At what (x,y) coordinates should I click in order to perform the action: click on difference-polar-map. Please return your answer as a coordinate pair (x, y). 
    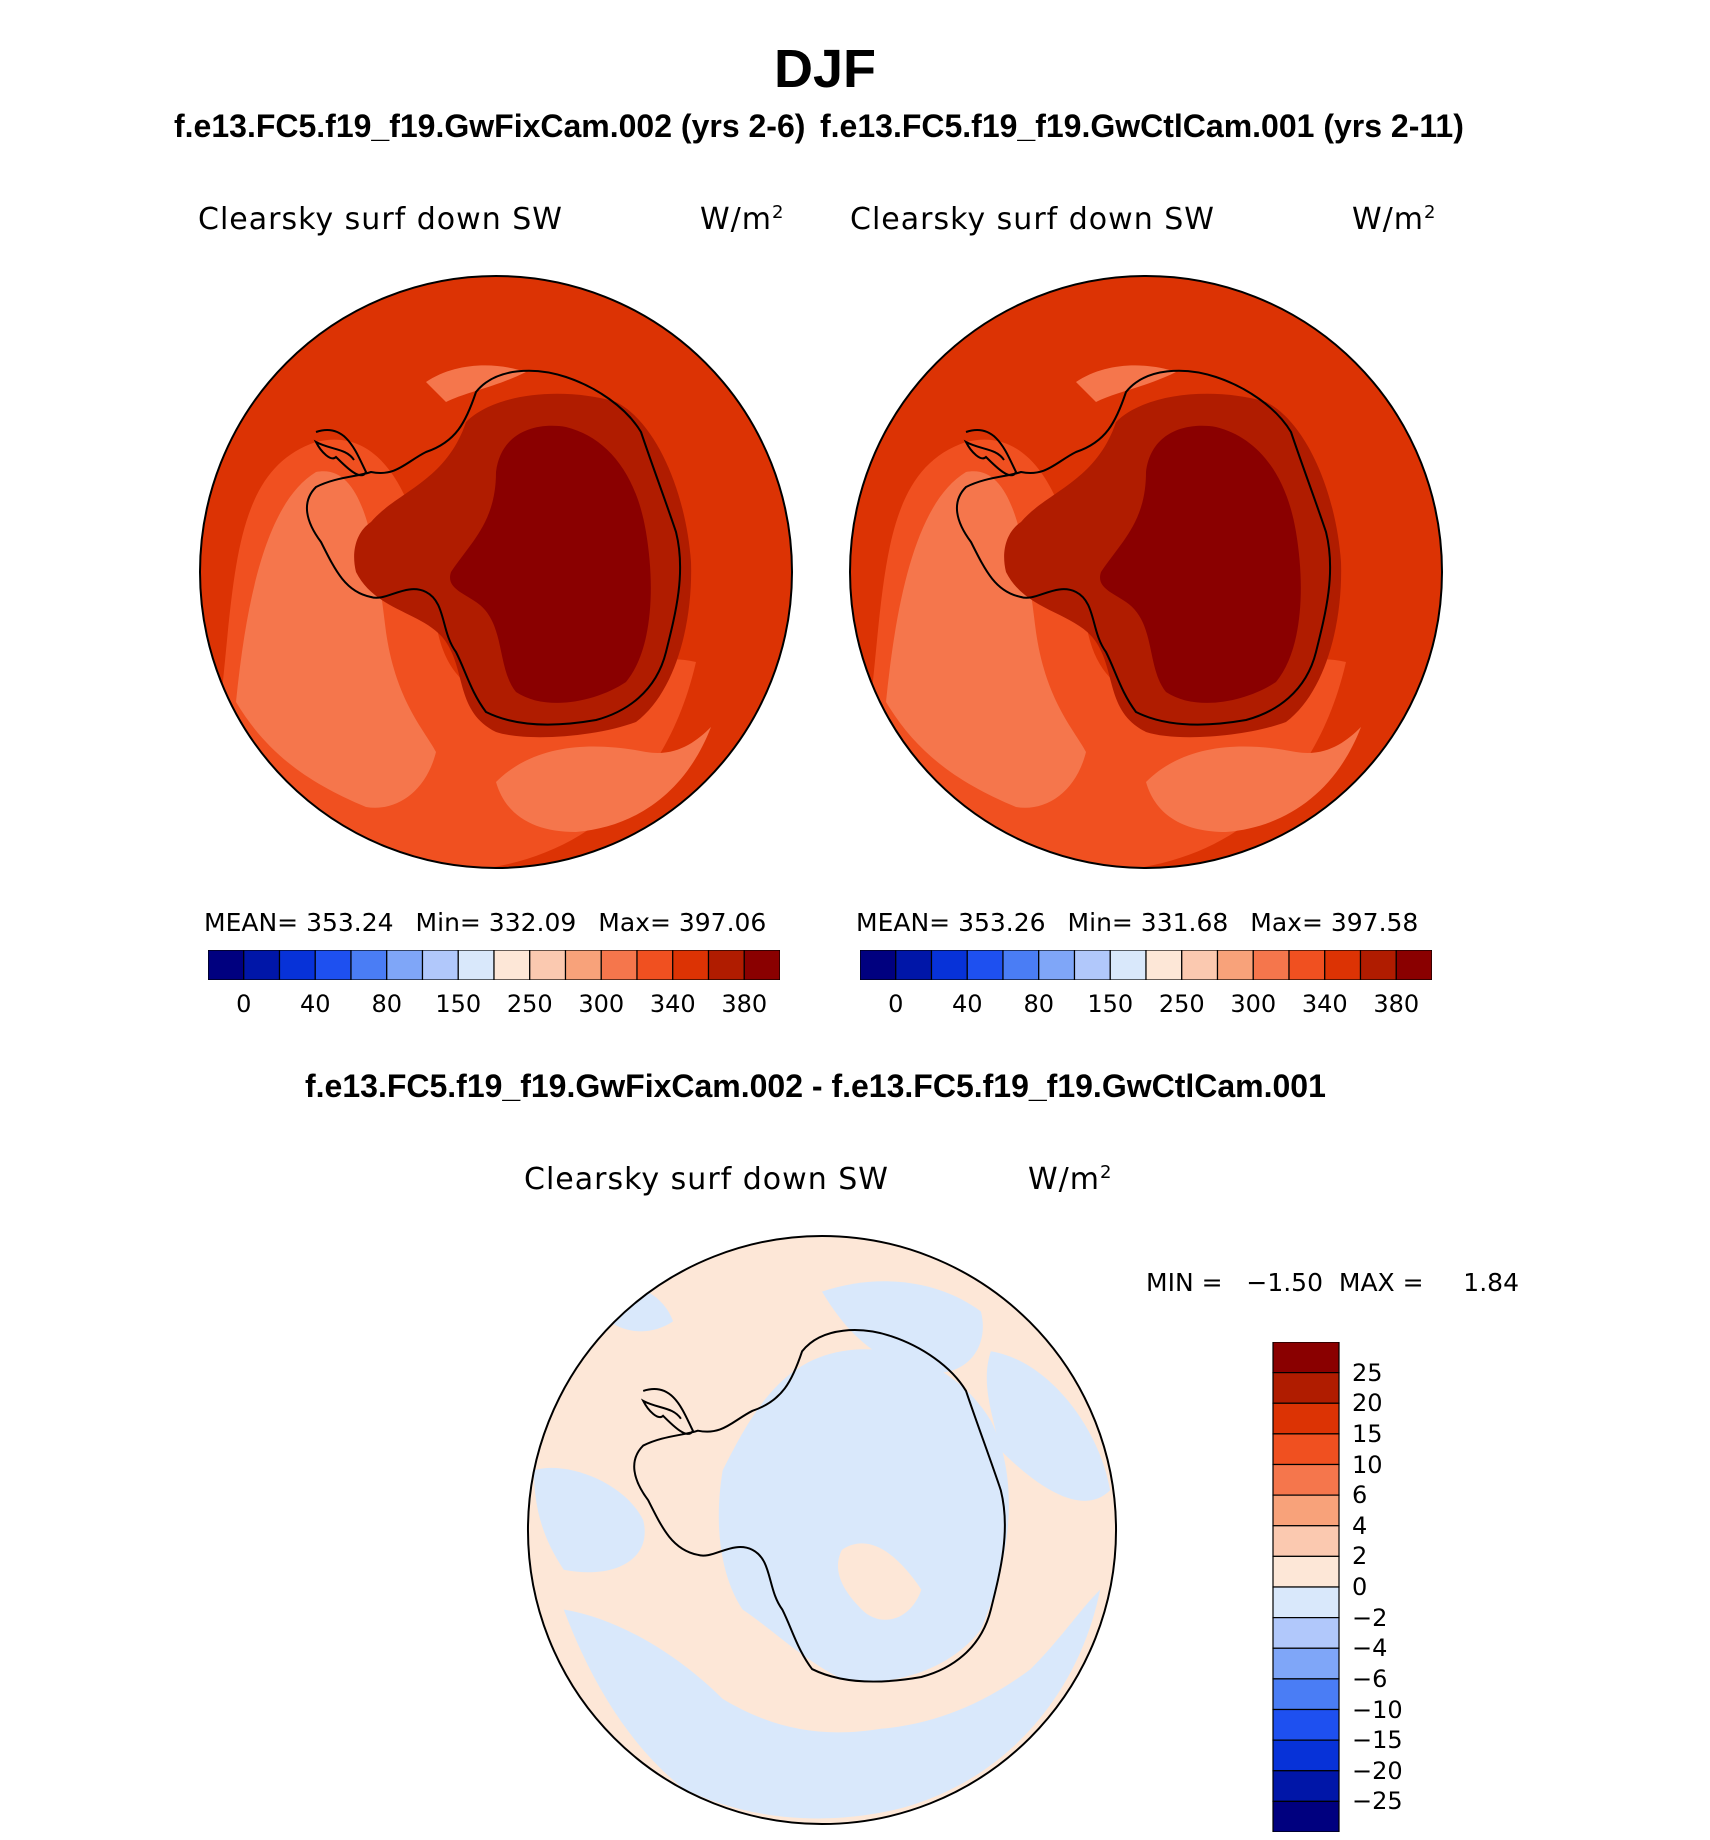
    Looking at the image, I should click on (822, 1530).